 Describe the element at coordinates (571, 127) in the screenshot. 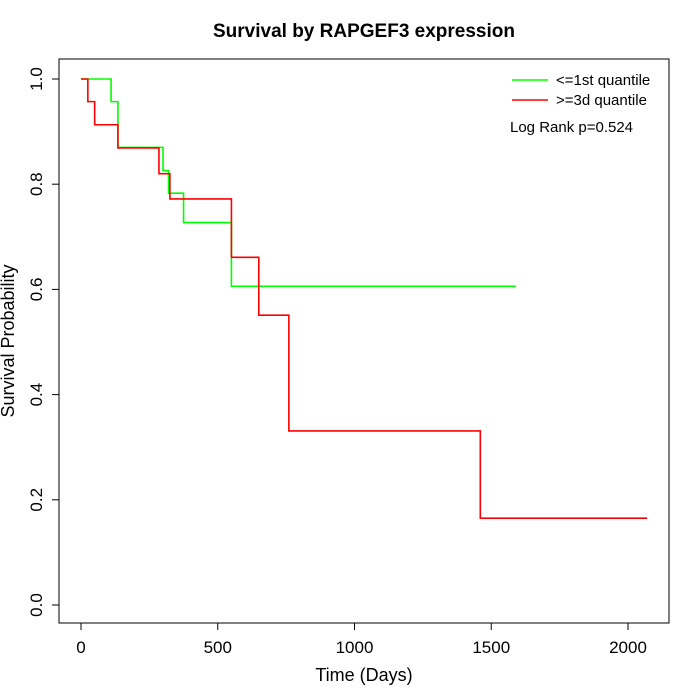

I see `log-rank-annotation: Log Rank p=0.524` at that location.